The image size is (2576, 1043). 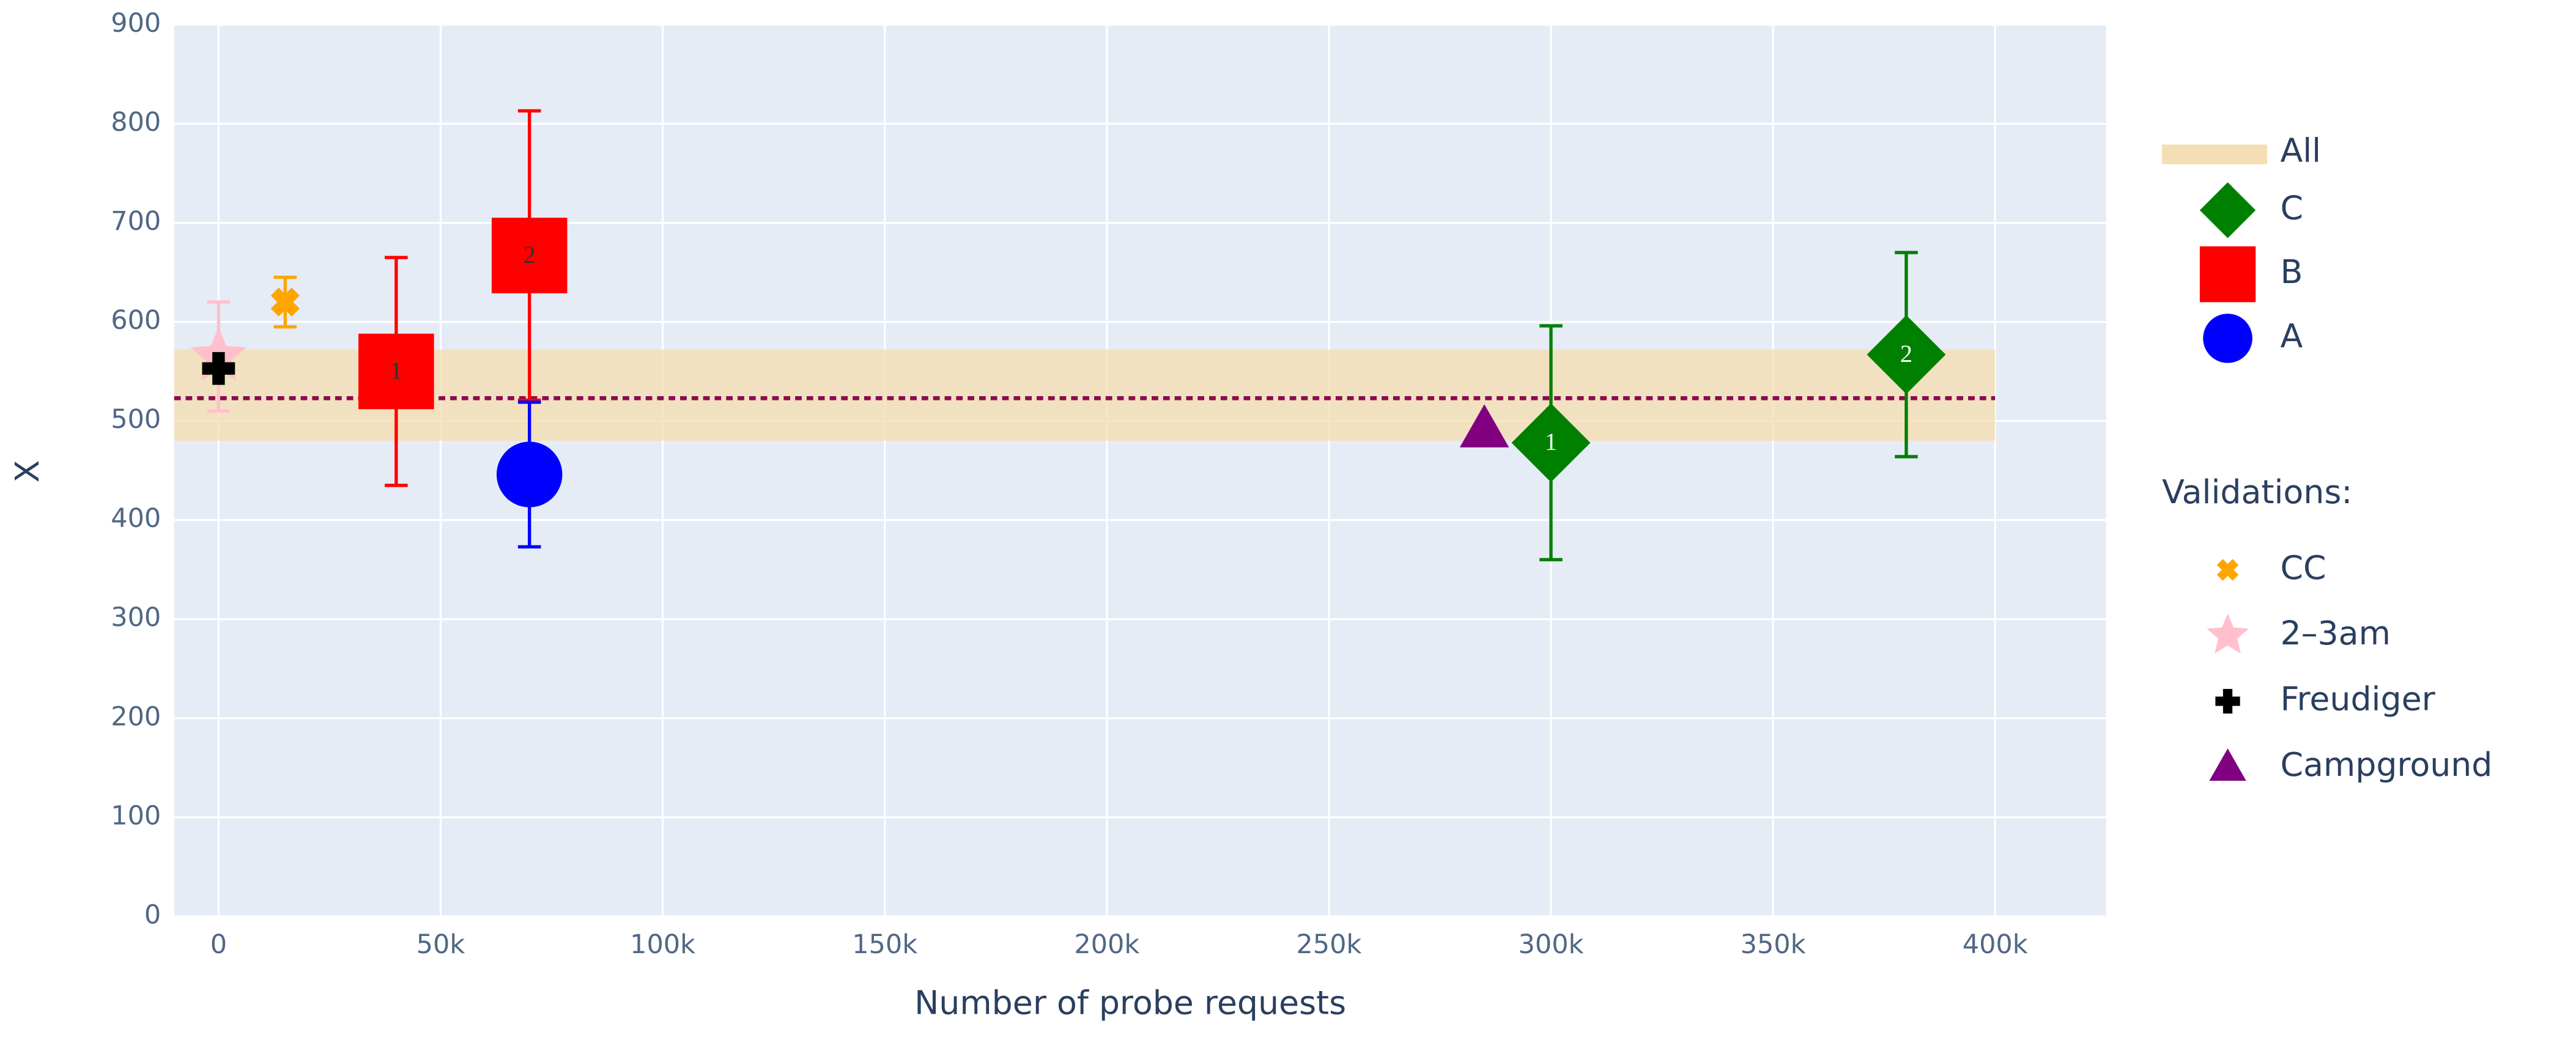 I want to click on y-axis-title: X, so click(x=27, y=471).